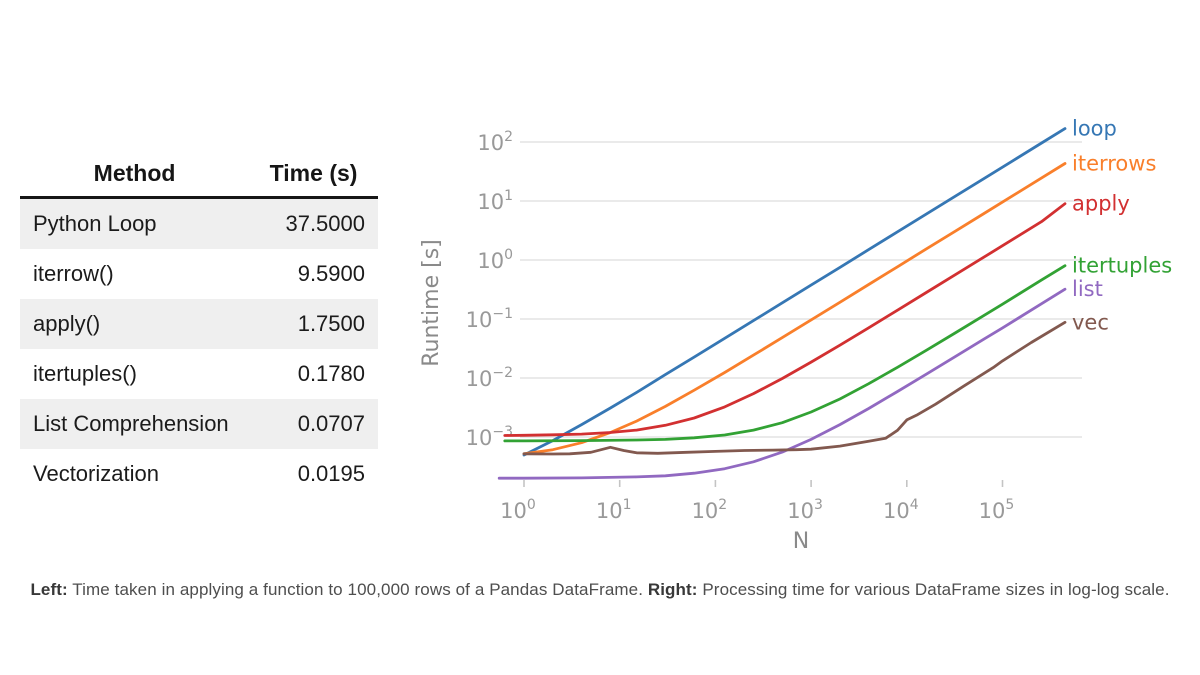 The width and height of the screenshot is (1200, 675). I want to click on time-cell: 37.5000, so click(325, 223).